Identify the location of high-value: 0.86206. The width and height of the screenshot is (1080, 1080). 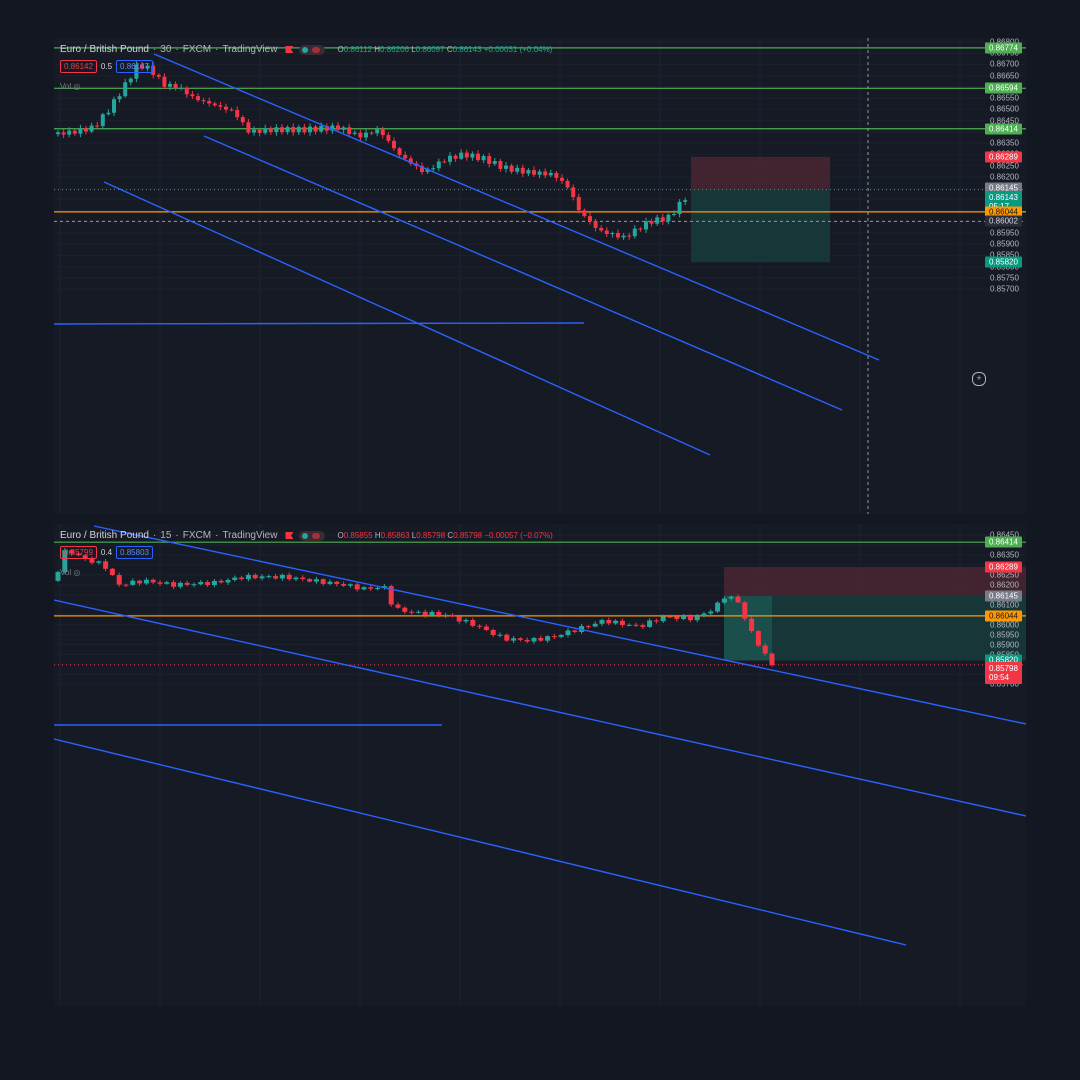
(394, 49).